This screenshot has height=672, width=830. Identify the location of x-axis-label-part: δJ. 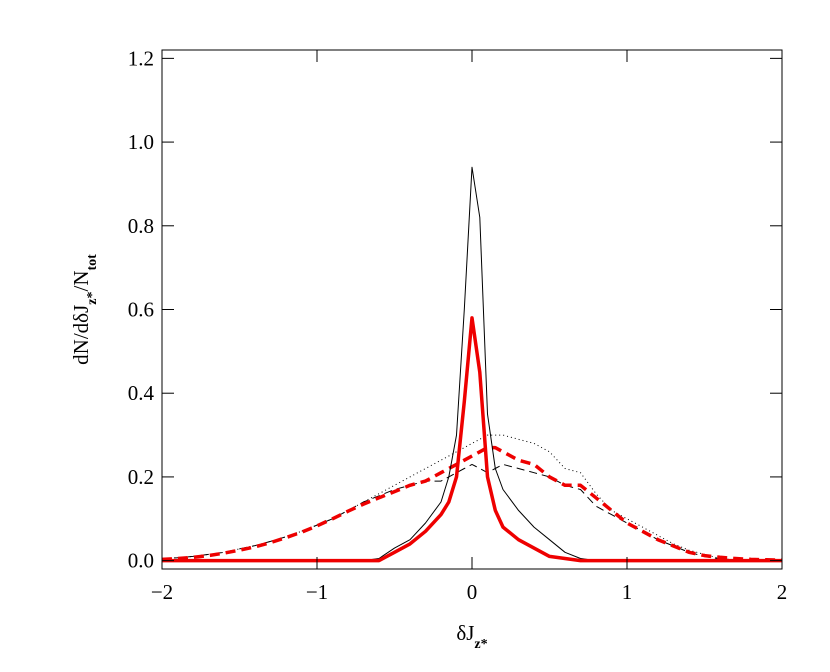
(465, 633).